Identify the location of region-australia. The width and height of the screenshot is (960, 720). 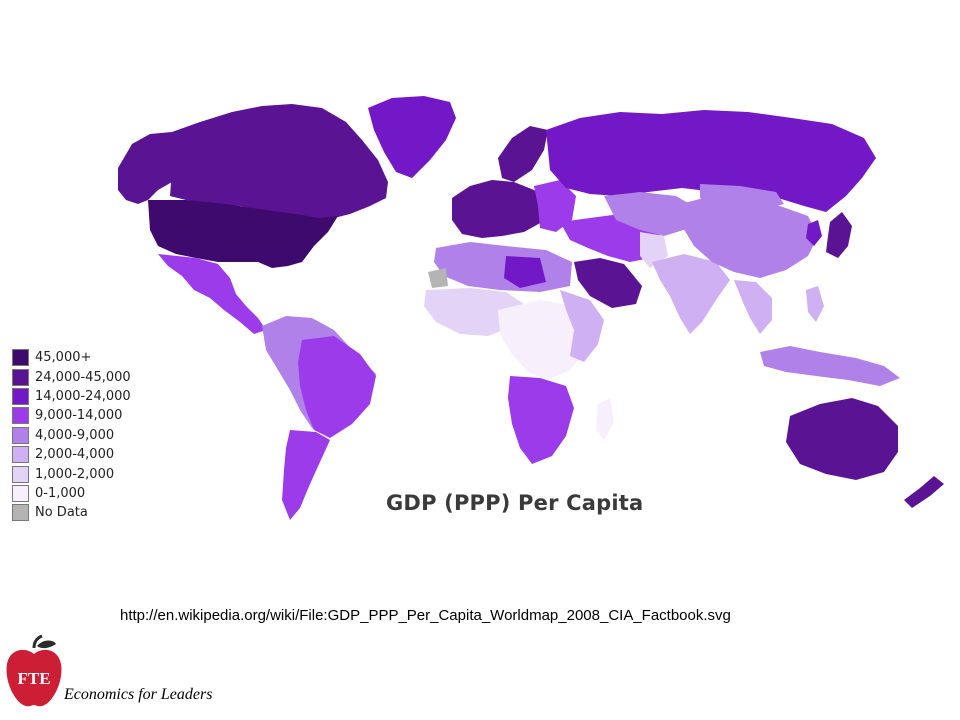
(842, 439).